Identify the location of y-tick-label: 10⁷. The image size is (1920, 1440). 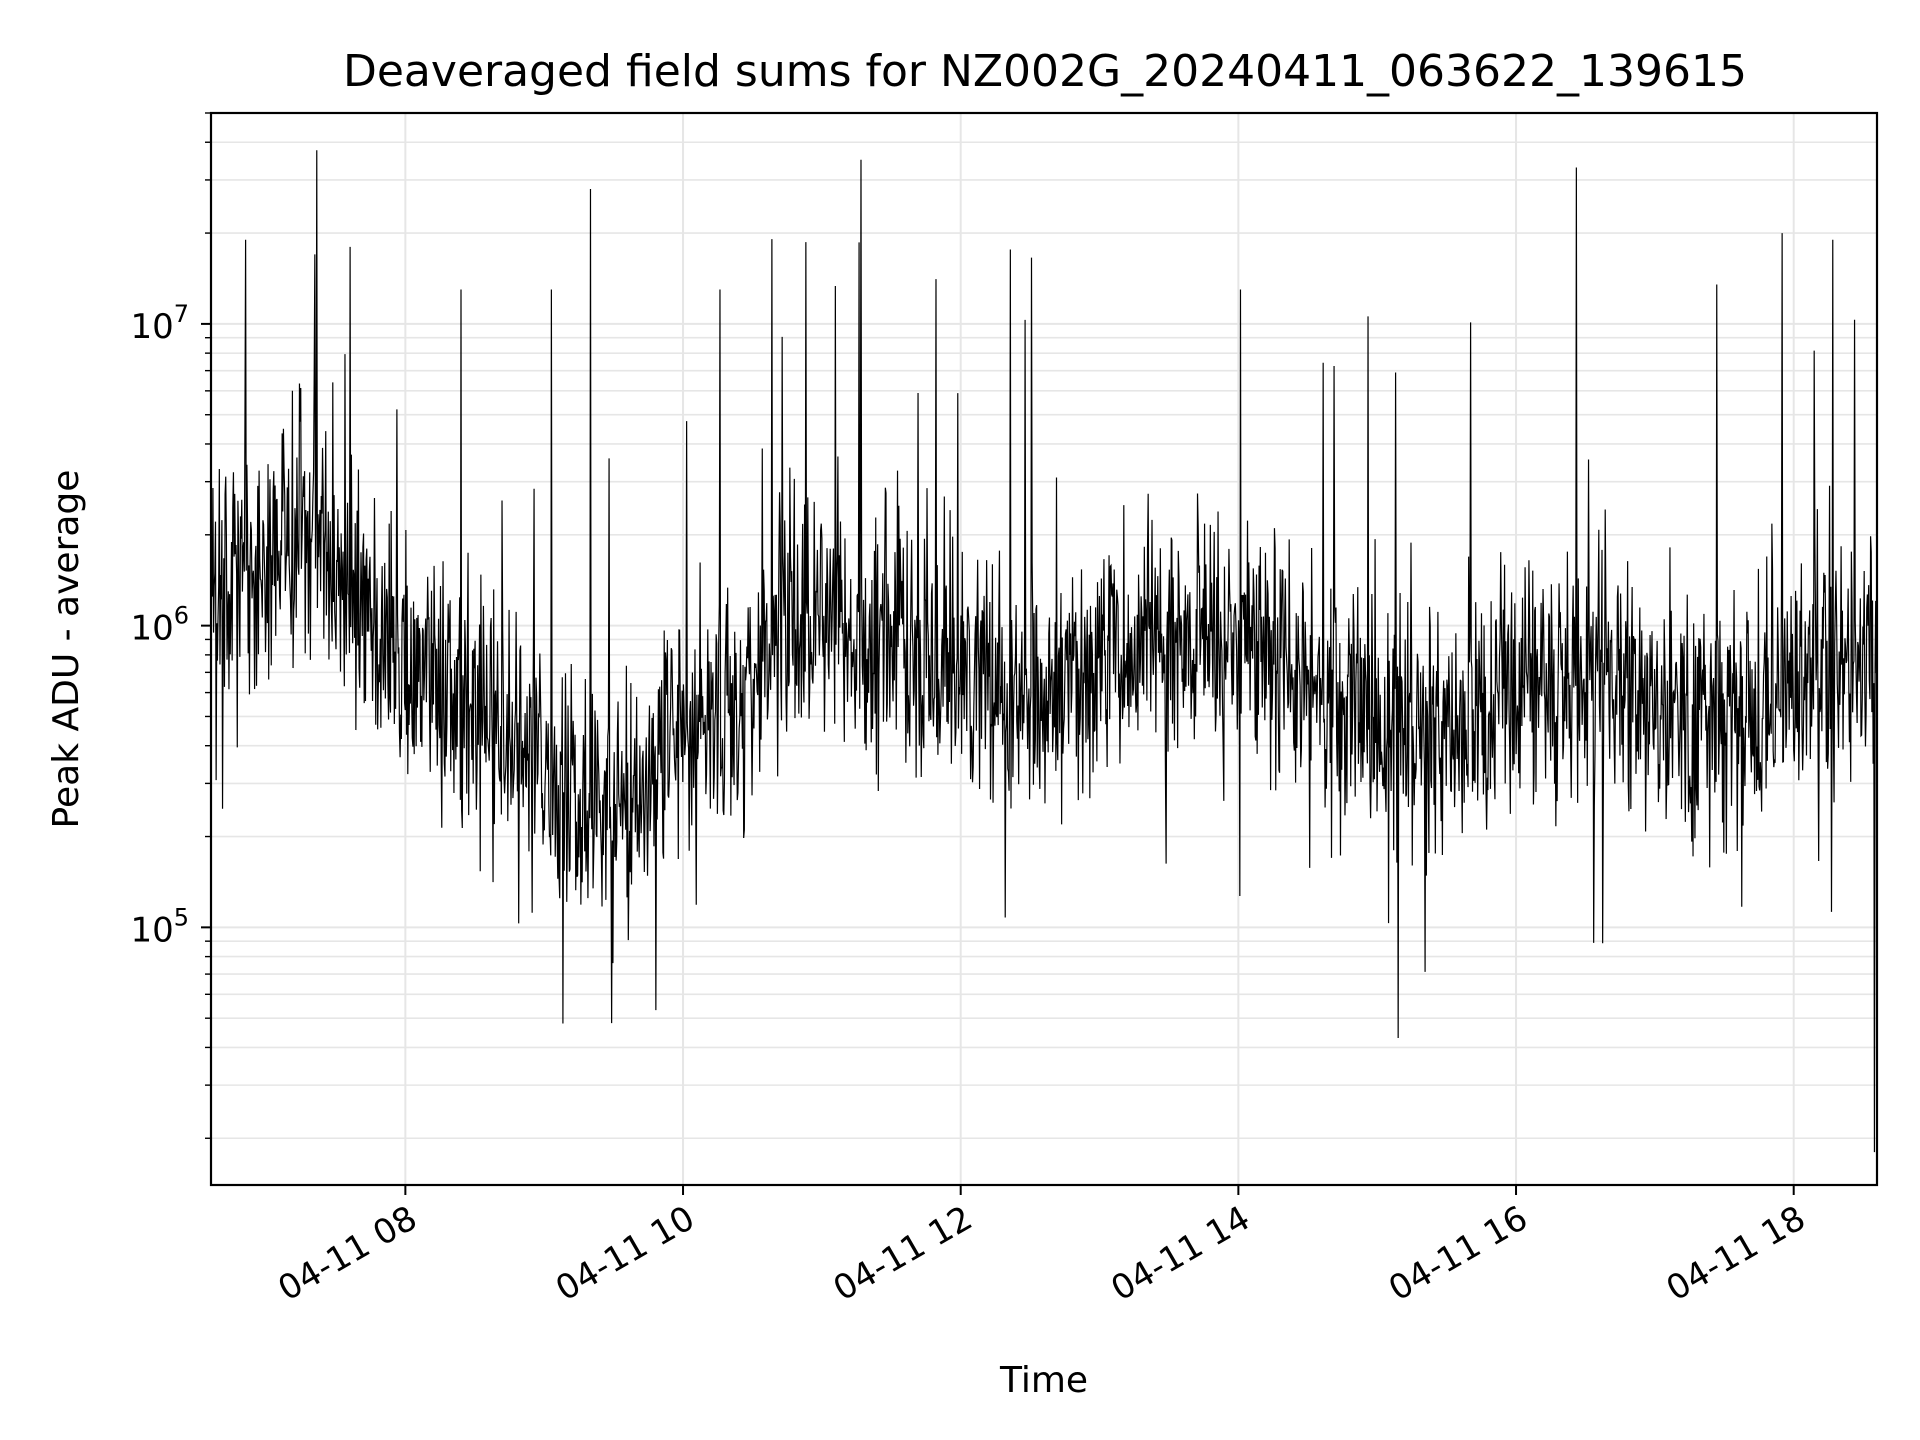
(159, 323).